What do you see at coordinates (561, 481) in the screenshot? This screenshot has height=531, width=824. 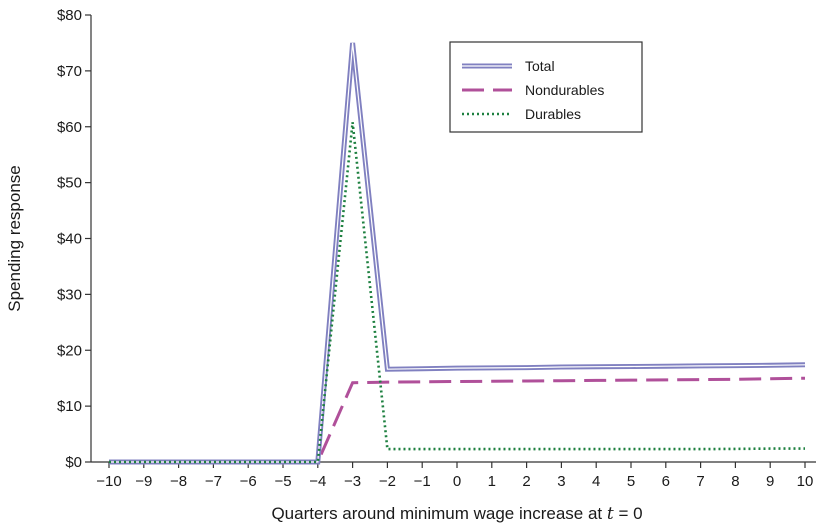 I see `x-tick-label: 3` at bounding box center [561, 481].